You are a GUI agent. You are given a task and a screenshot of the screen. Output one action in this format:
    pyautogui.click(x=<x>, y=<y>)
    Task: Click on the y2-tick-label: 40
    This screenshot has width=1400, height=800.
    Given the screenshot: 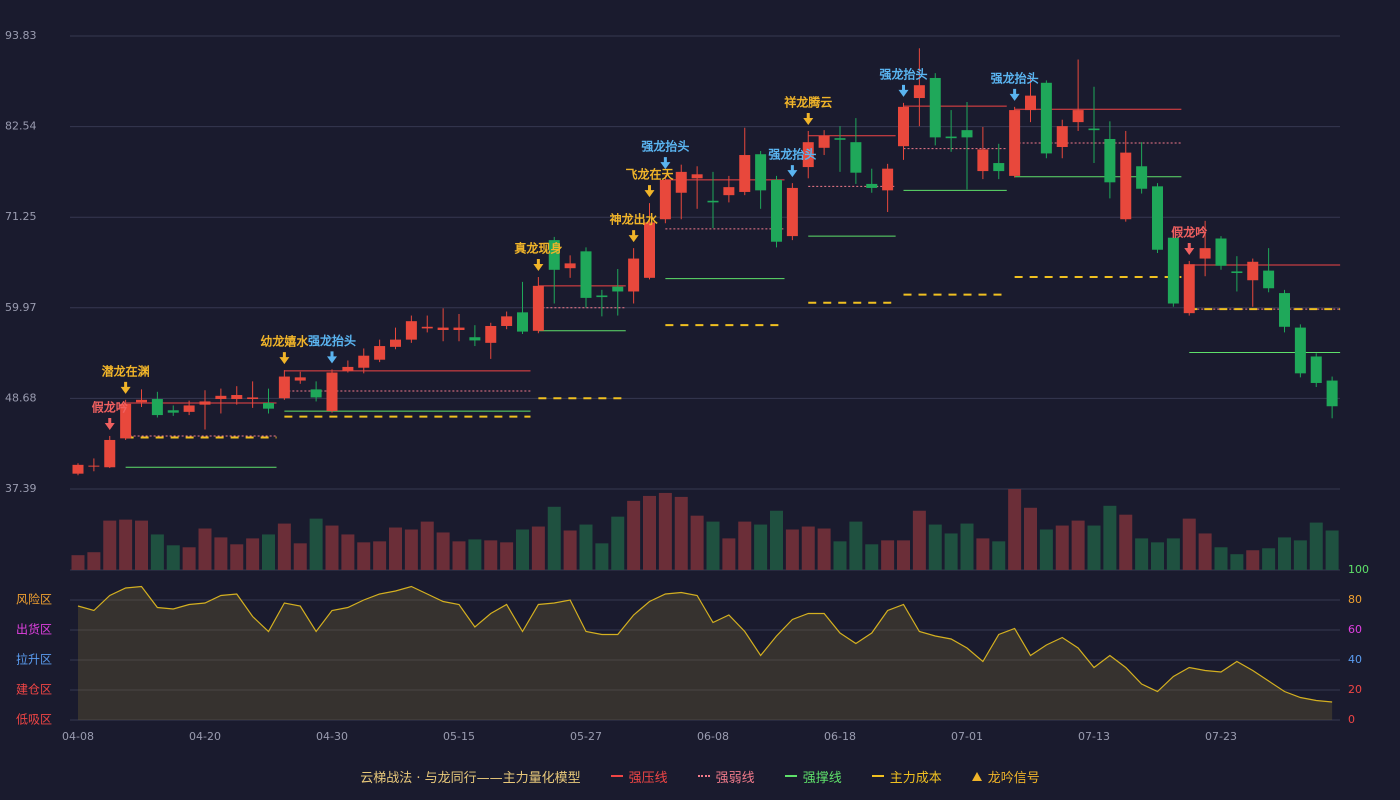 What is the action you would take?
    pyautogui.click(x=1355, y=659)
    